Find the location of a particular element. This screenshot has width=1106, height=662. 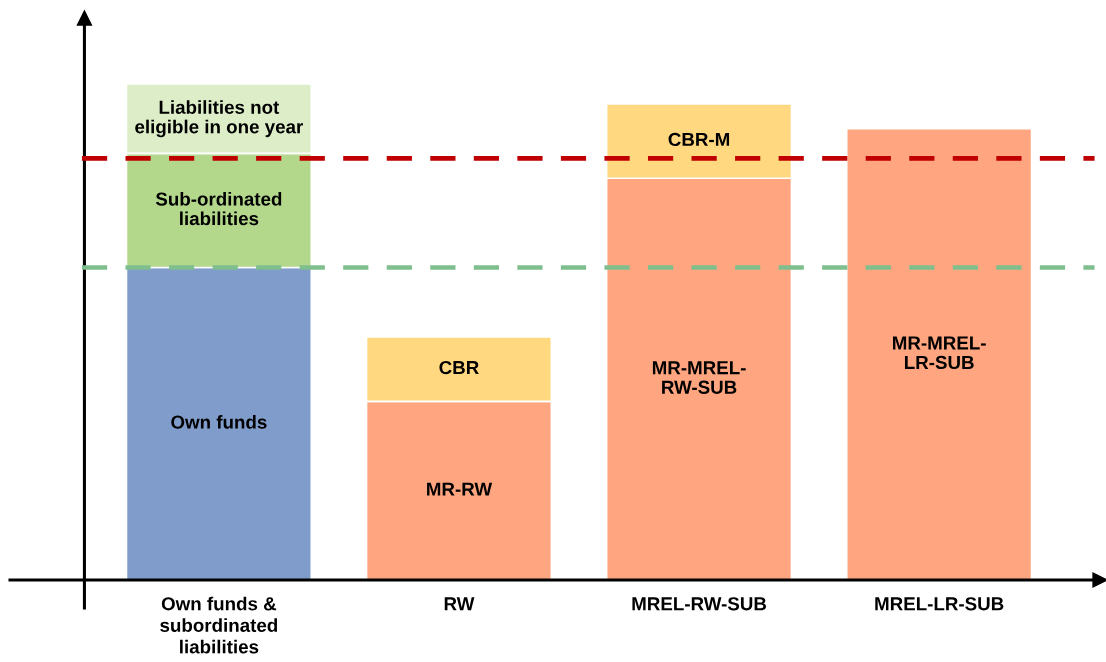

x-tick-label: Own funds & subordinated liabilities is located at coordinates (219, 625).